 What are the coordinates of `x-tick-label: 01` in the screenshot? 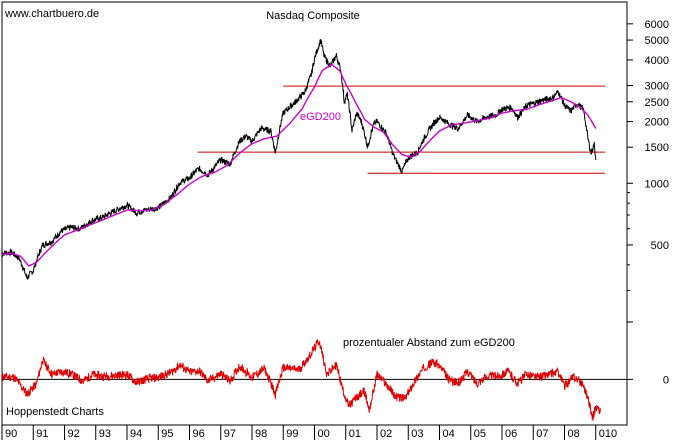 It's located at (355, 434).